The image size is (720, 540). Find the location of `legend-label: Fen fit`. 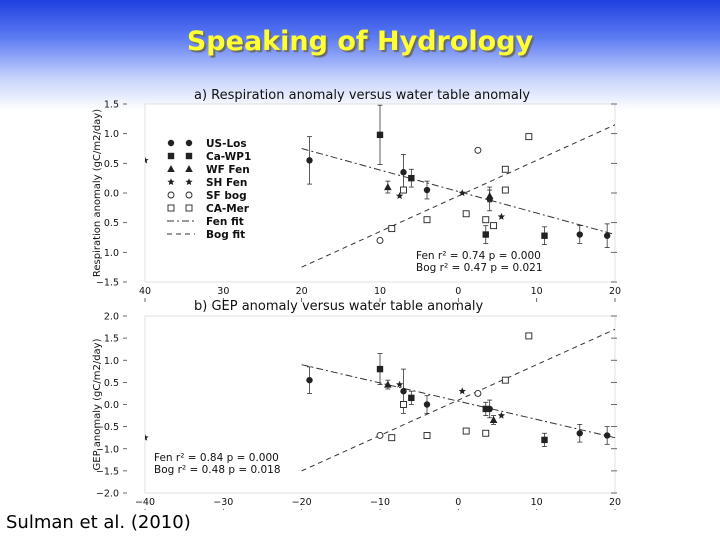

legend-label: Fen fit is located at coordinates (225, 222).